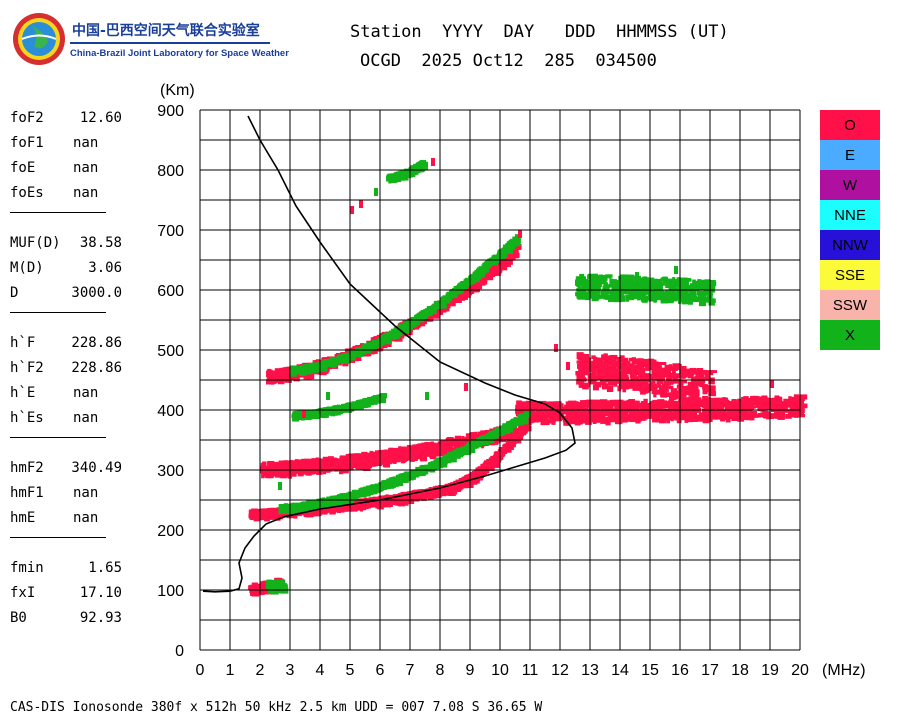 The image size is (900, 720). Describe the element at coordinates (27, 143) in the screenshot. I see `param-label: foF1` at that location.